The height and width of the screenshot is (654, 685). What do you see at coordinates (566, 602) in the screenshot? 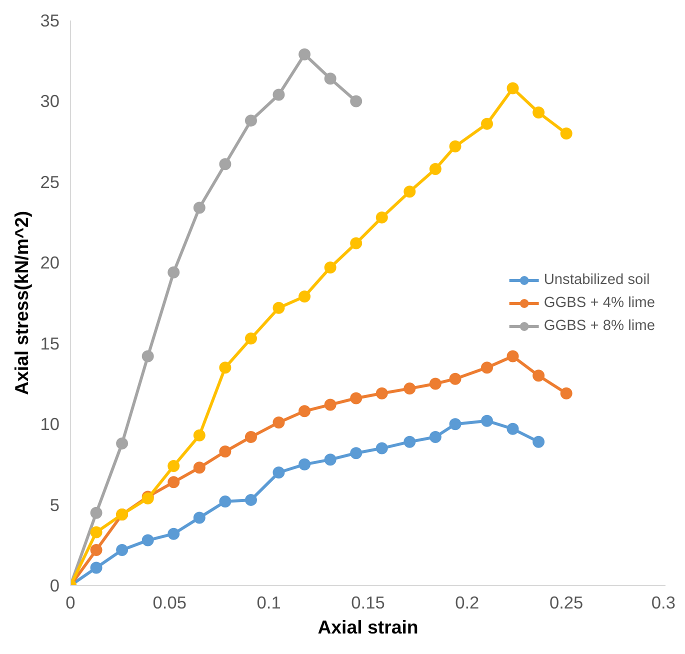
I see `x-tick-label: 0.25` at bounding box center [566, 602].